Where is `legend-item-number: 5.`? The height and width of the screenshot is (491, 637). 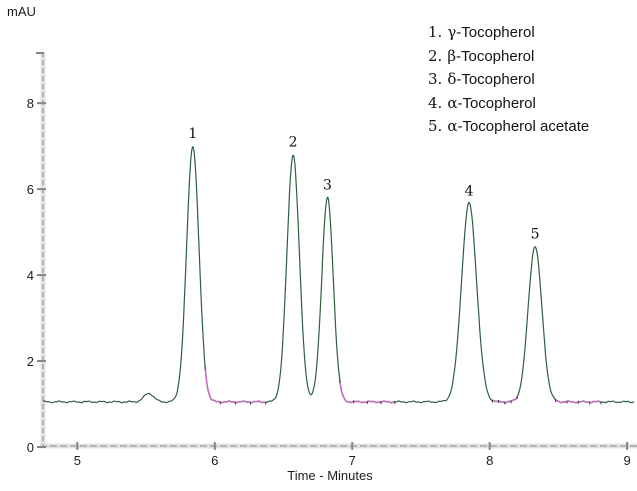 legend-item-number: 5. is located at coordinates (435, 126).